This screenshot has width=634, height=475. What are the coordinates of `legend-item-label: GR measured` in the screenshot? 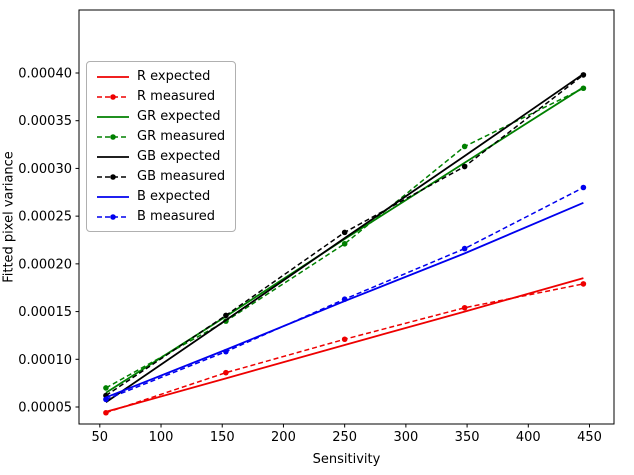 It's located at (181, 136).